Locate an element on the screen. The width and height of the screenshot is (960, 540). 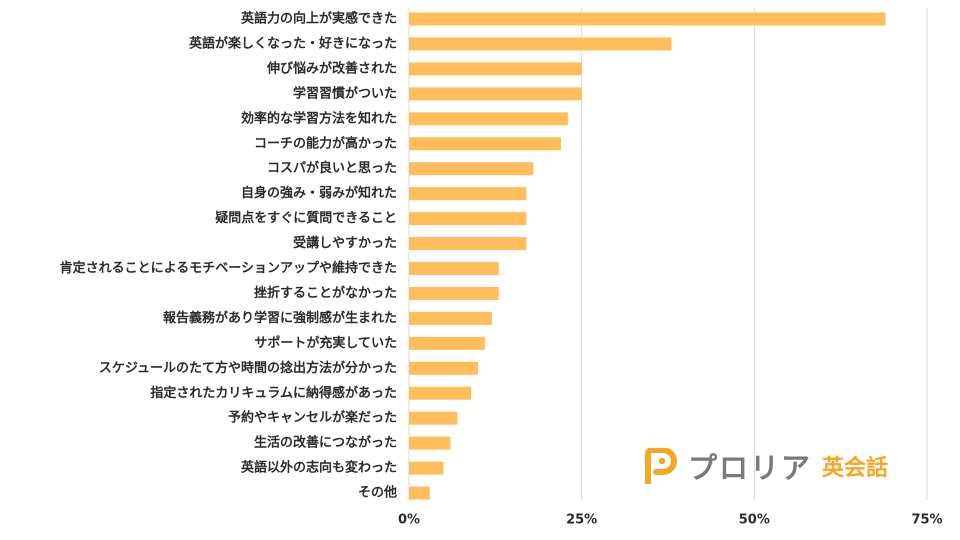
x-tick-labels: 0% 25% 50% 75% is located at coordinates (670, 520).